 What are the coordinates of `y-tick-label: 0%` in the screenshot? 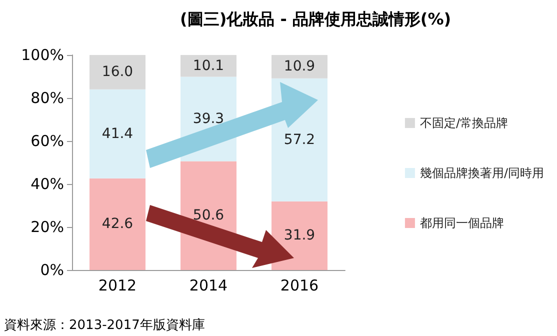 It's located at (52, 270).